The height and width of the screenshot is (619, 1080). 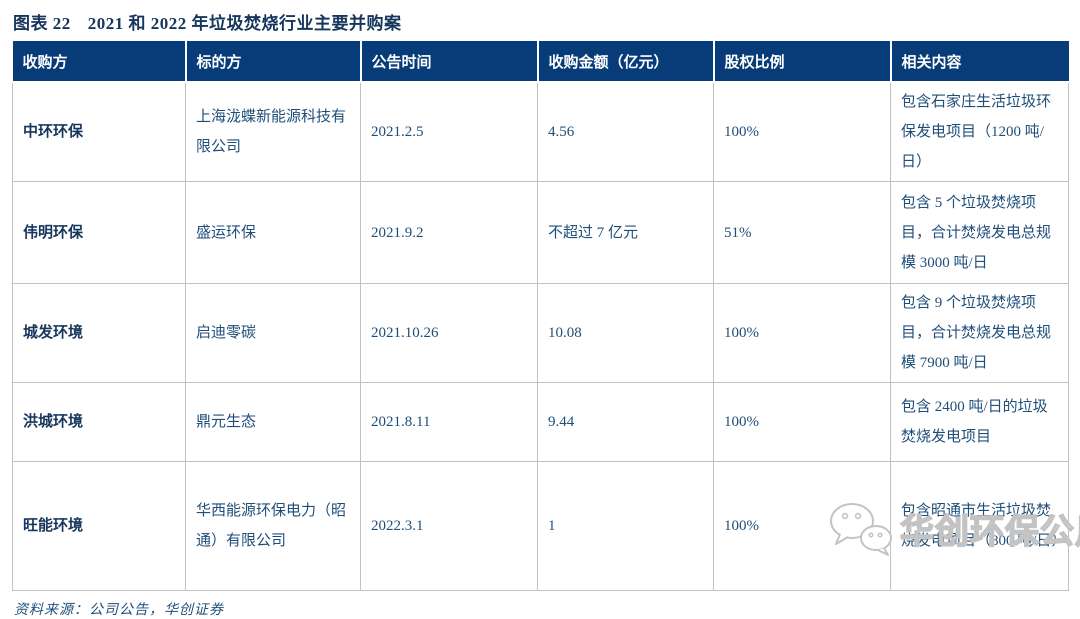 I want to click on cell-acquirer: 伟明环保, so click(x=99, y=232).